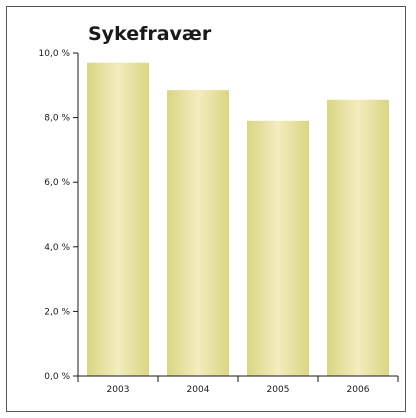 Image resolution: width=416 pixels, height=418 pixels. What do you see at coordinates (57, 248) in the screenshot?
I see `y-tick-label: 4,0 %` at bounding box center [57, 248].